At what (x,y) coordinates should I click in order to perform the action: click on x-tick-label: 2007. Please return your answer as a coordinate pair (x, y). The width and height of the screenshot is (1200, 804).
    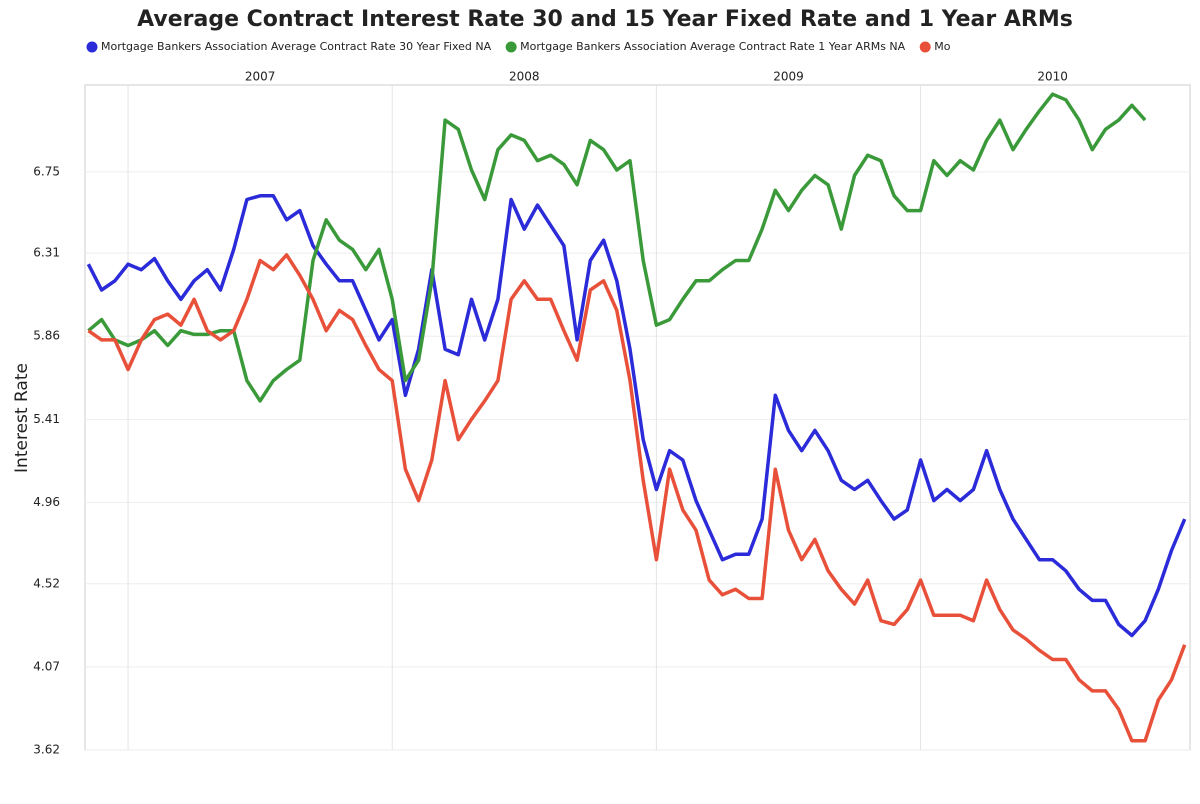
    Looking at the image, I should click on (260, 77).